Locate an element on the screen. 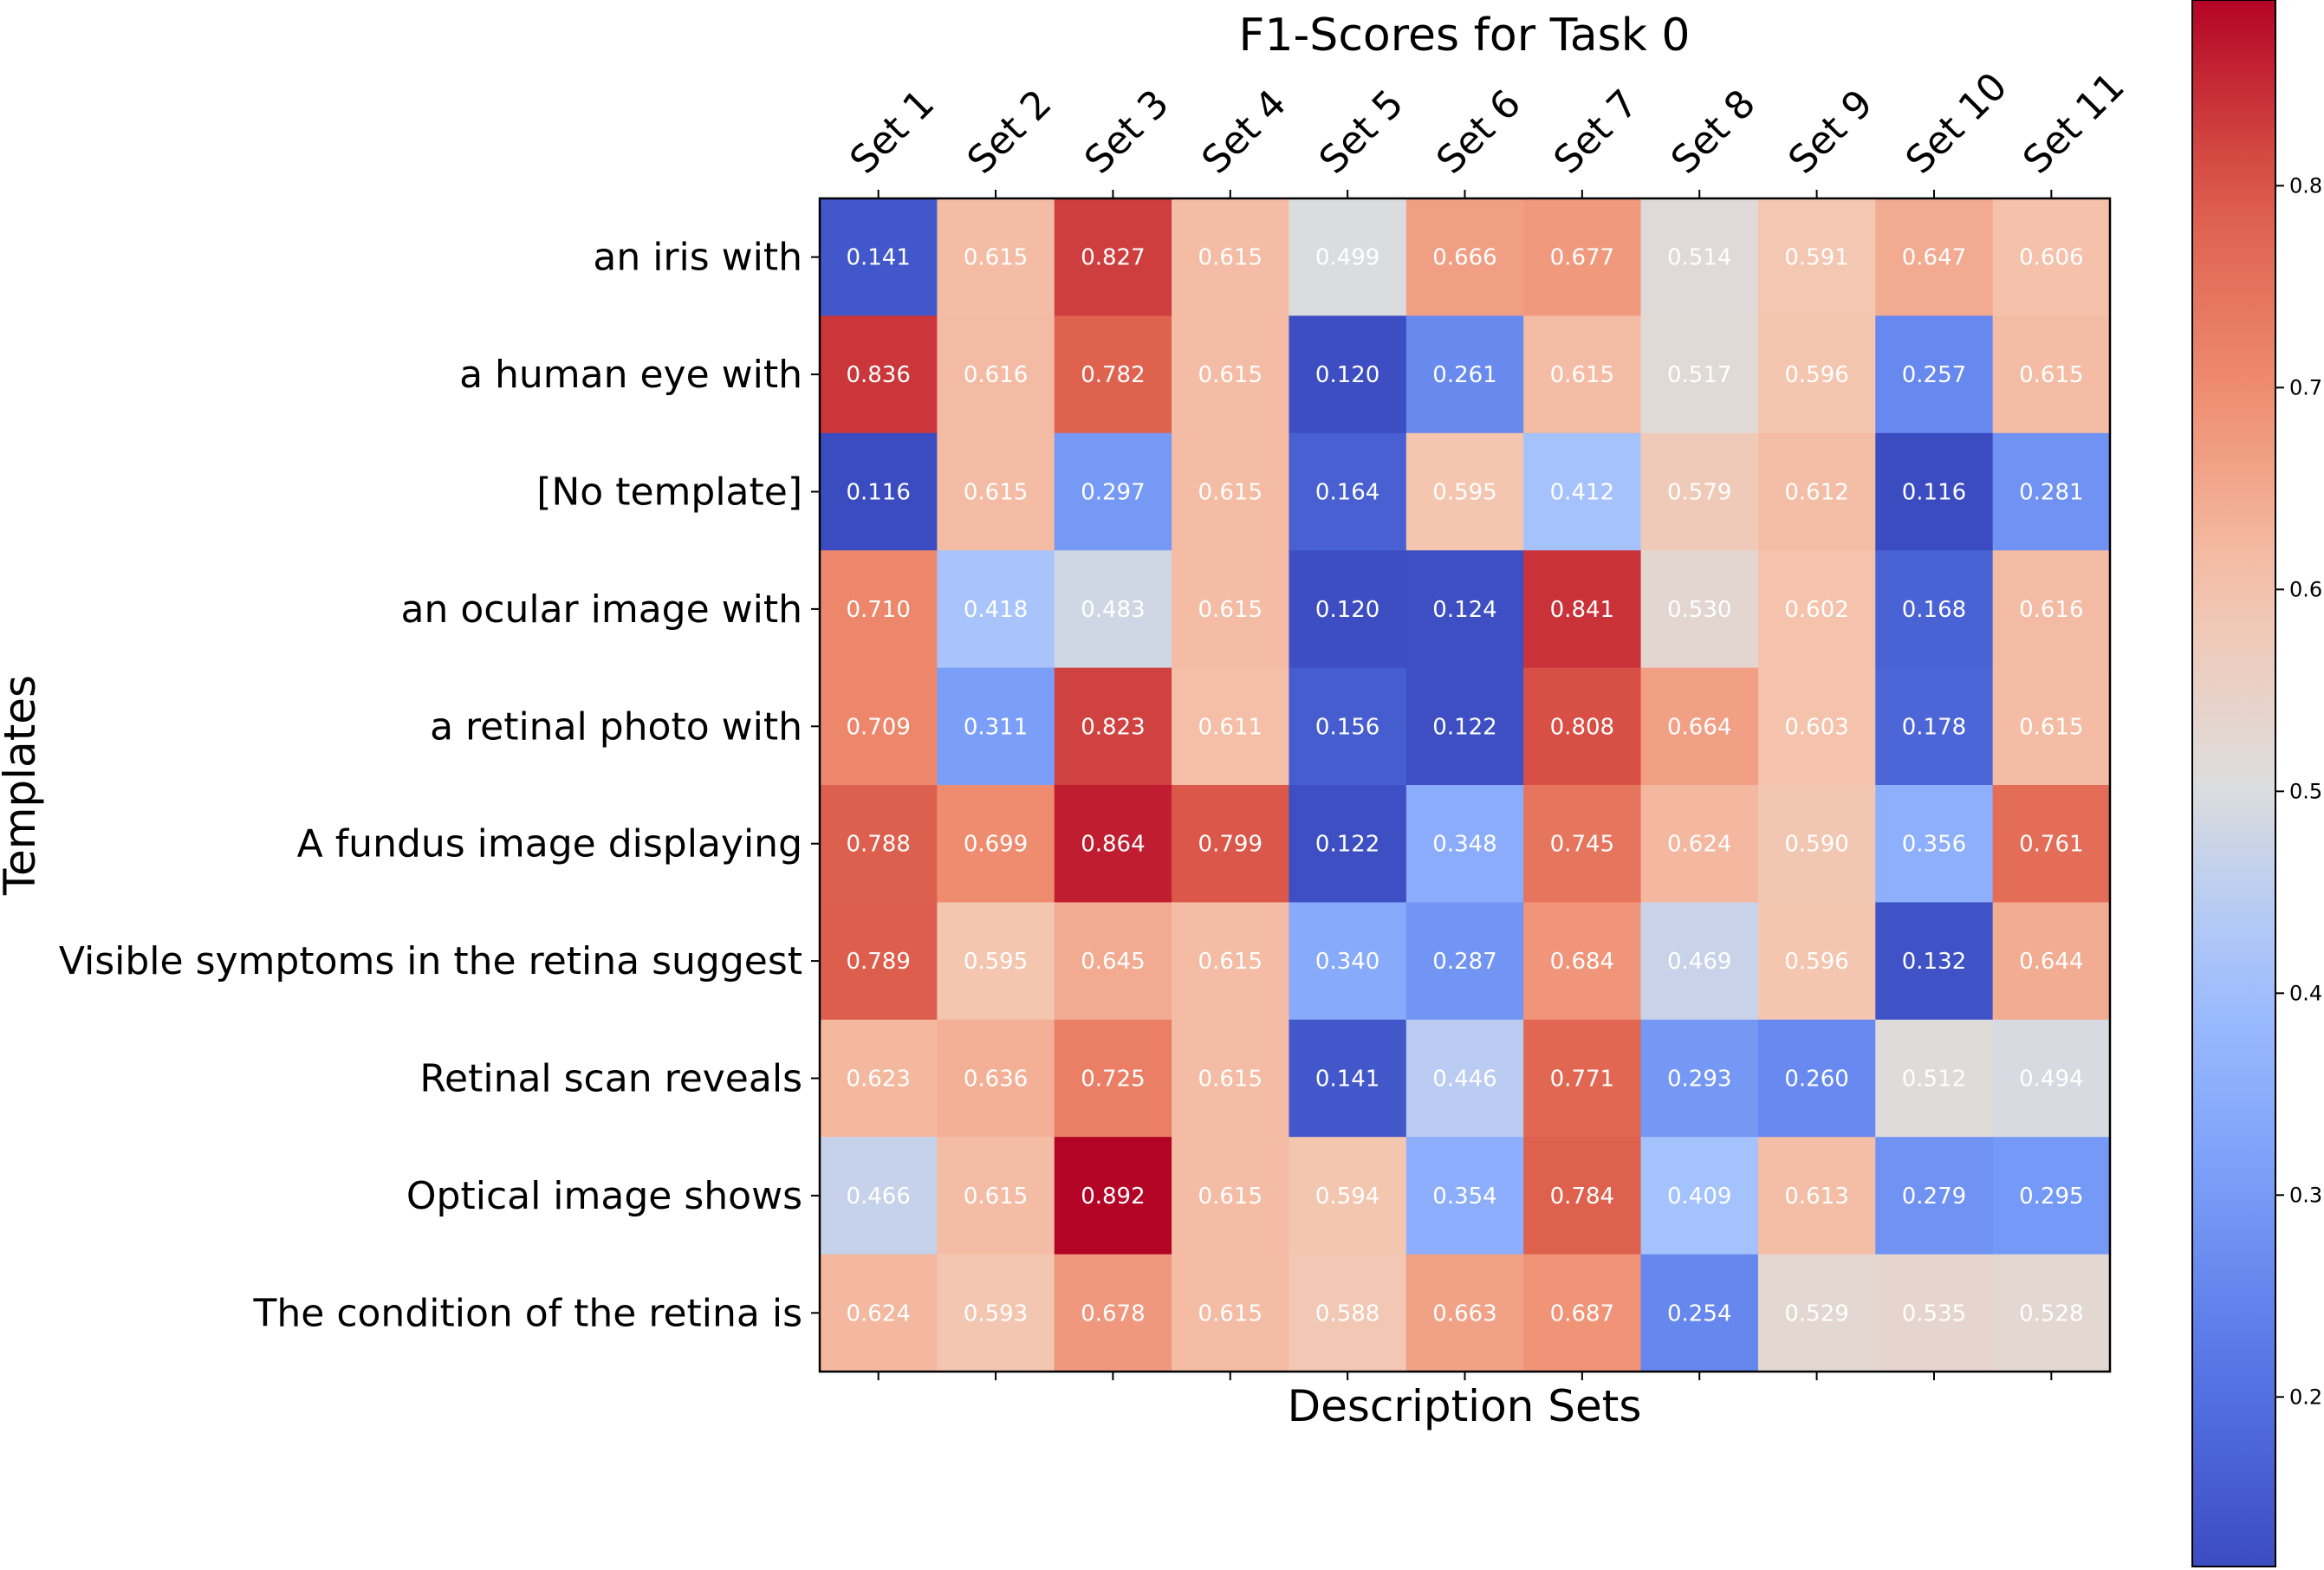 The width and height of the screenshot is (2324, 1570). x-tick-label: Set 1 is located at coordinates (892, 132).